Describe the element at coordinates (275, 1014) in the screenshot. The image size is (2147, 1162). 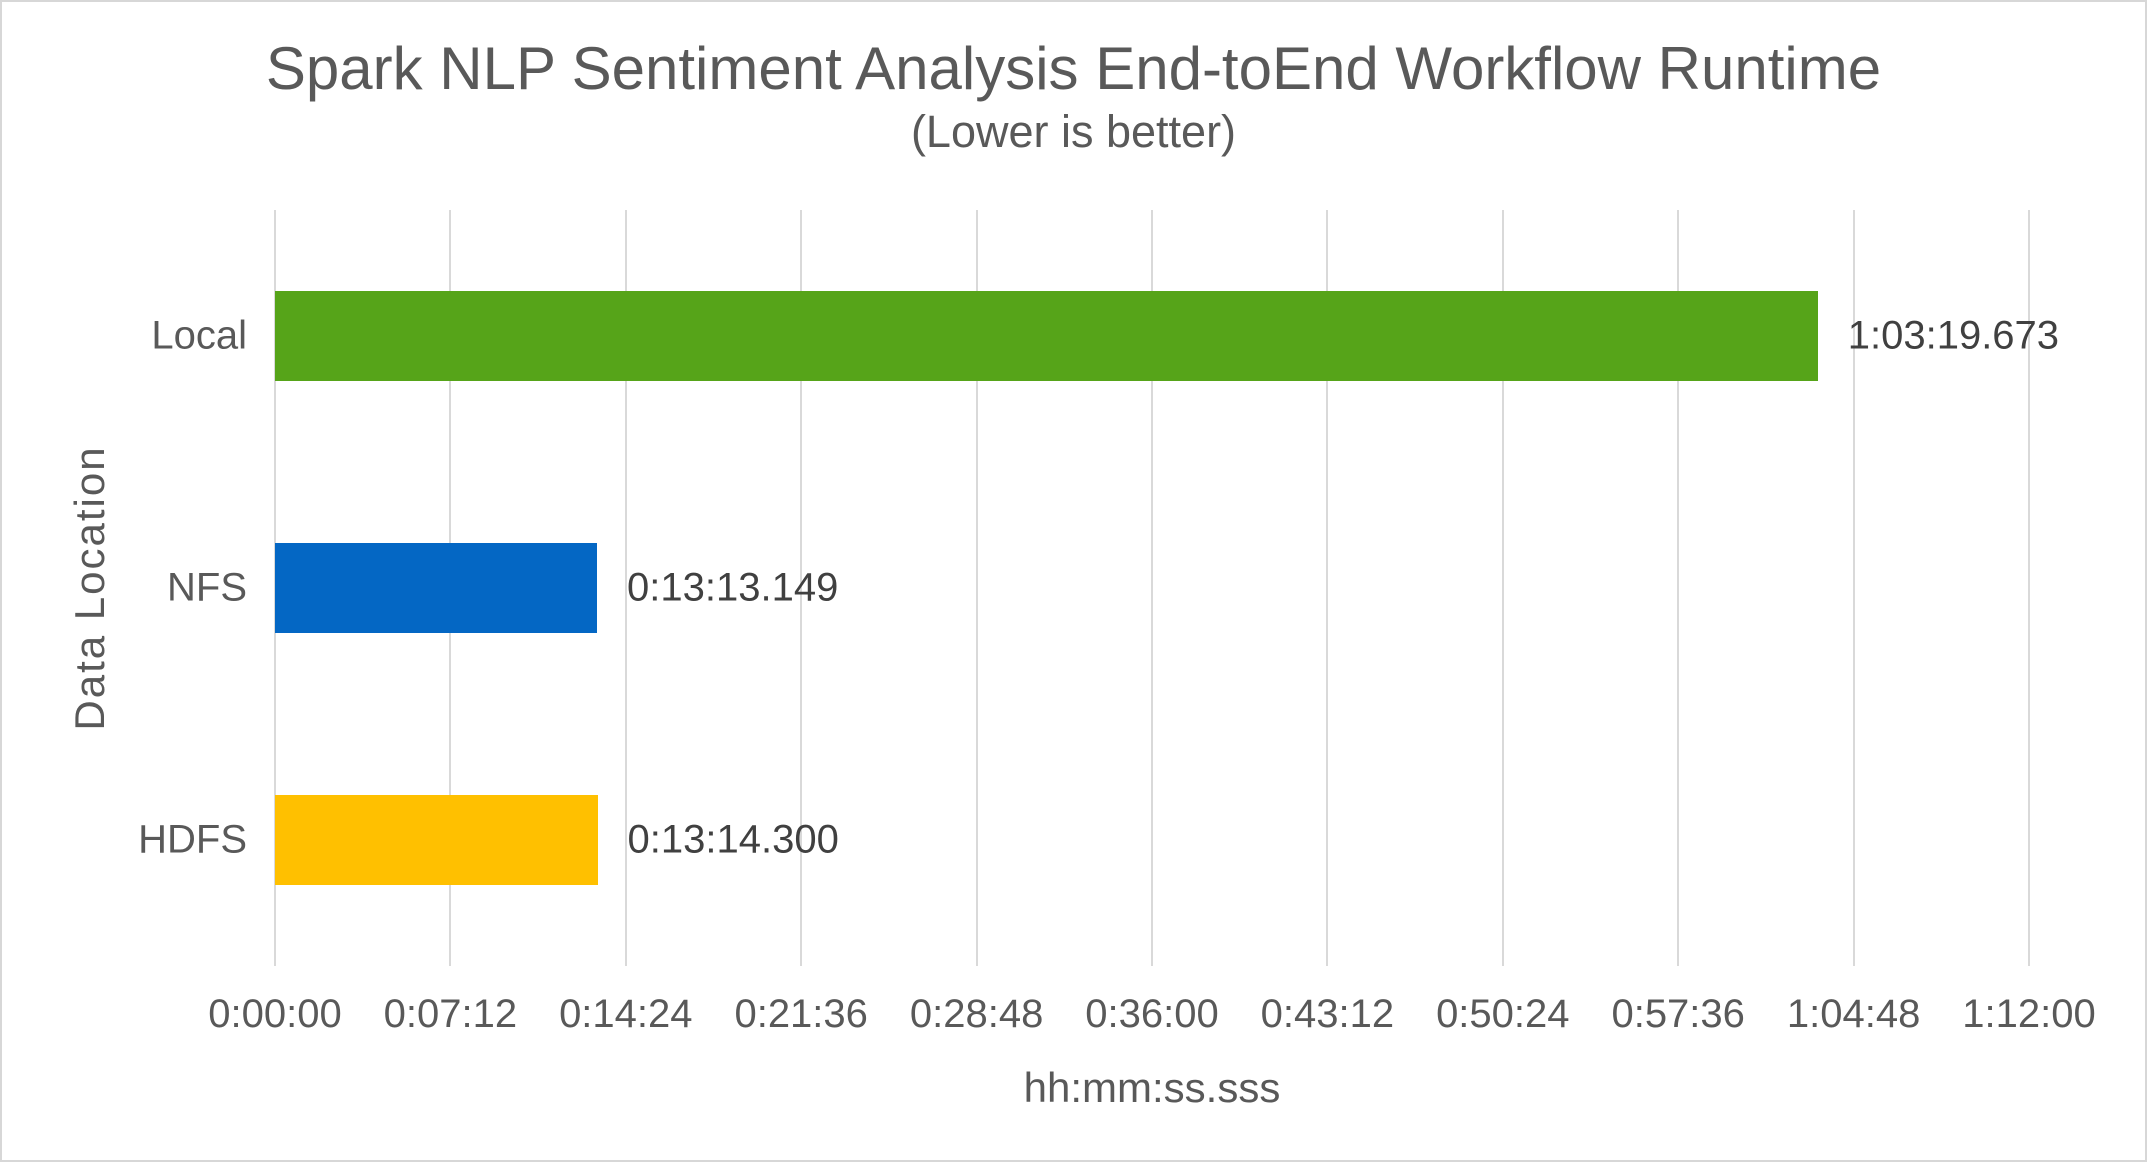
I see `x-tick-label: 0:00:00` at that location.